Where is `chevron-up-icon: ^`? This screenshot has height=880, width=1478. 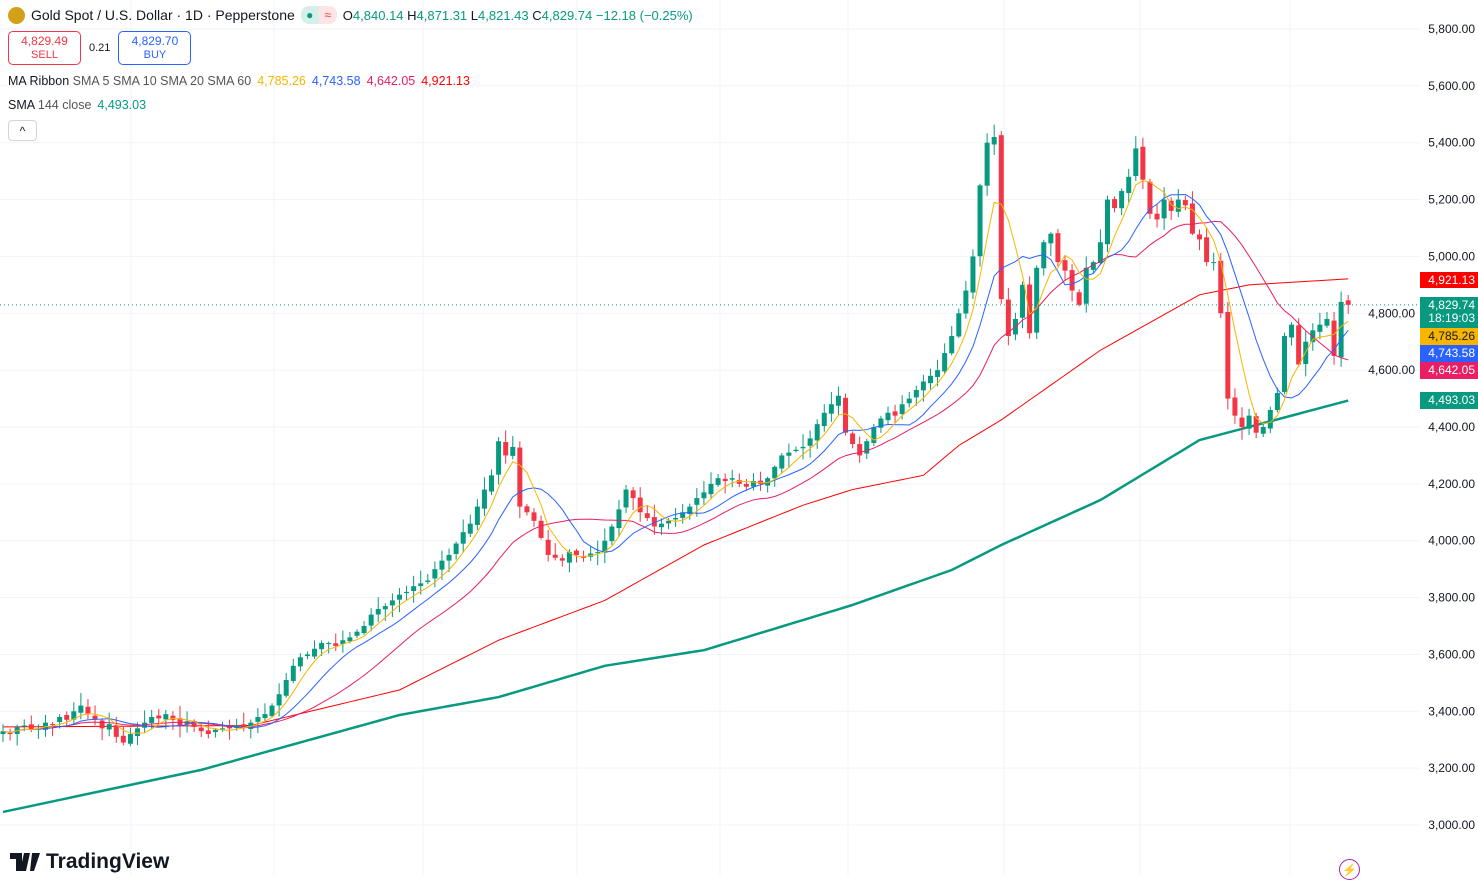
chevron-up-icon: ^ is located at coordinates (22, 130).